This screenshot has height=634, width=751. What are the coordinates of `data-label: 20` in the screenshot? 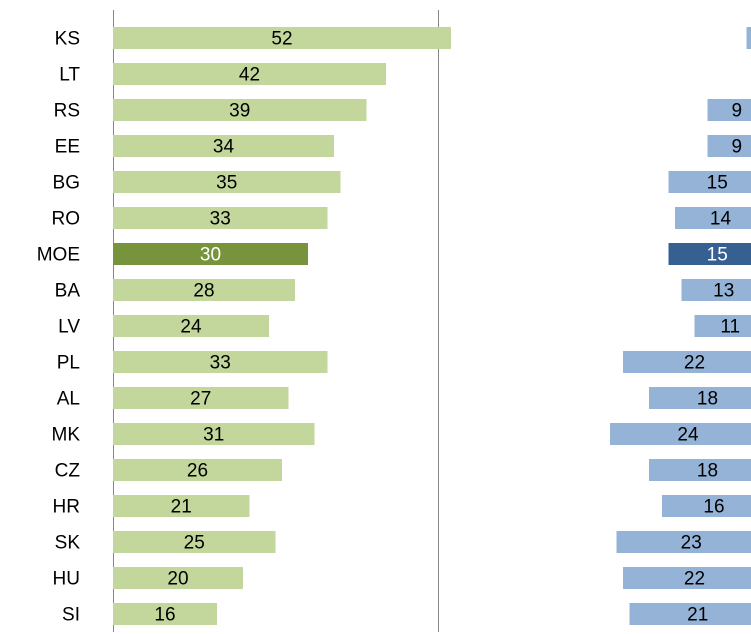 It's located at (177, 579).